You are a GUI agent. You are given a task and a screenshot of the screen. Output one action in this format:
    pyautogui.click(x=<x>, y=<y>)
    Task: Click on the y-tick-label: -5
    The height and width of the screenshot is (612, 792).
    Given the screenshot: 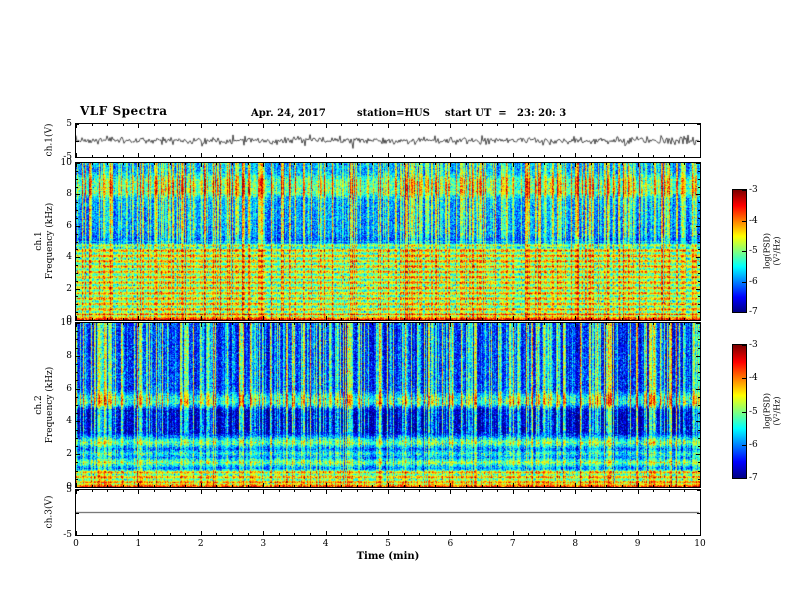 What is the action you would take?
    pyautogui.click(x=67, y=157)
    